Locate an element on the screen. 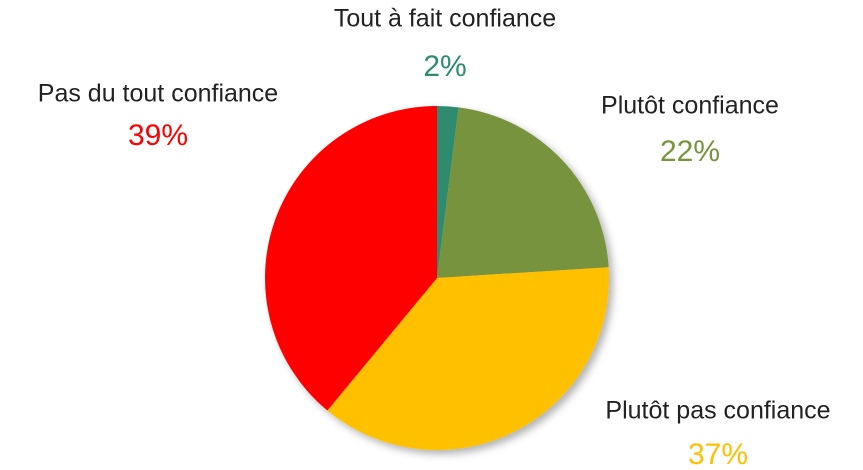 The image size is (863, 470). value-label: 39% is located at coordinates (158, 135).